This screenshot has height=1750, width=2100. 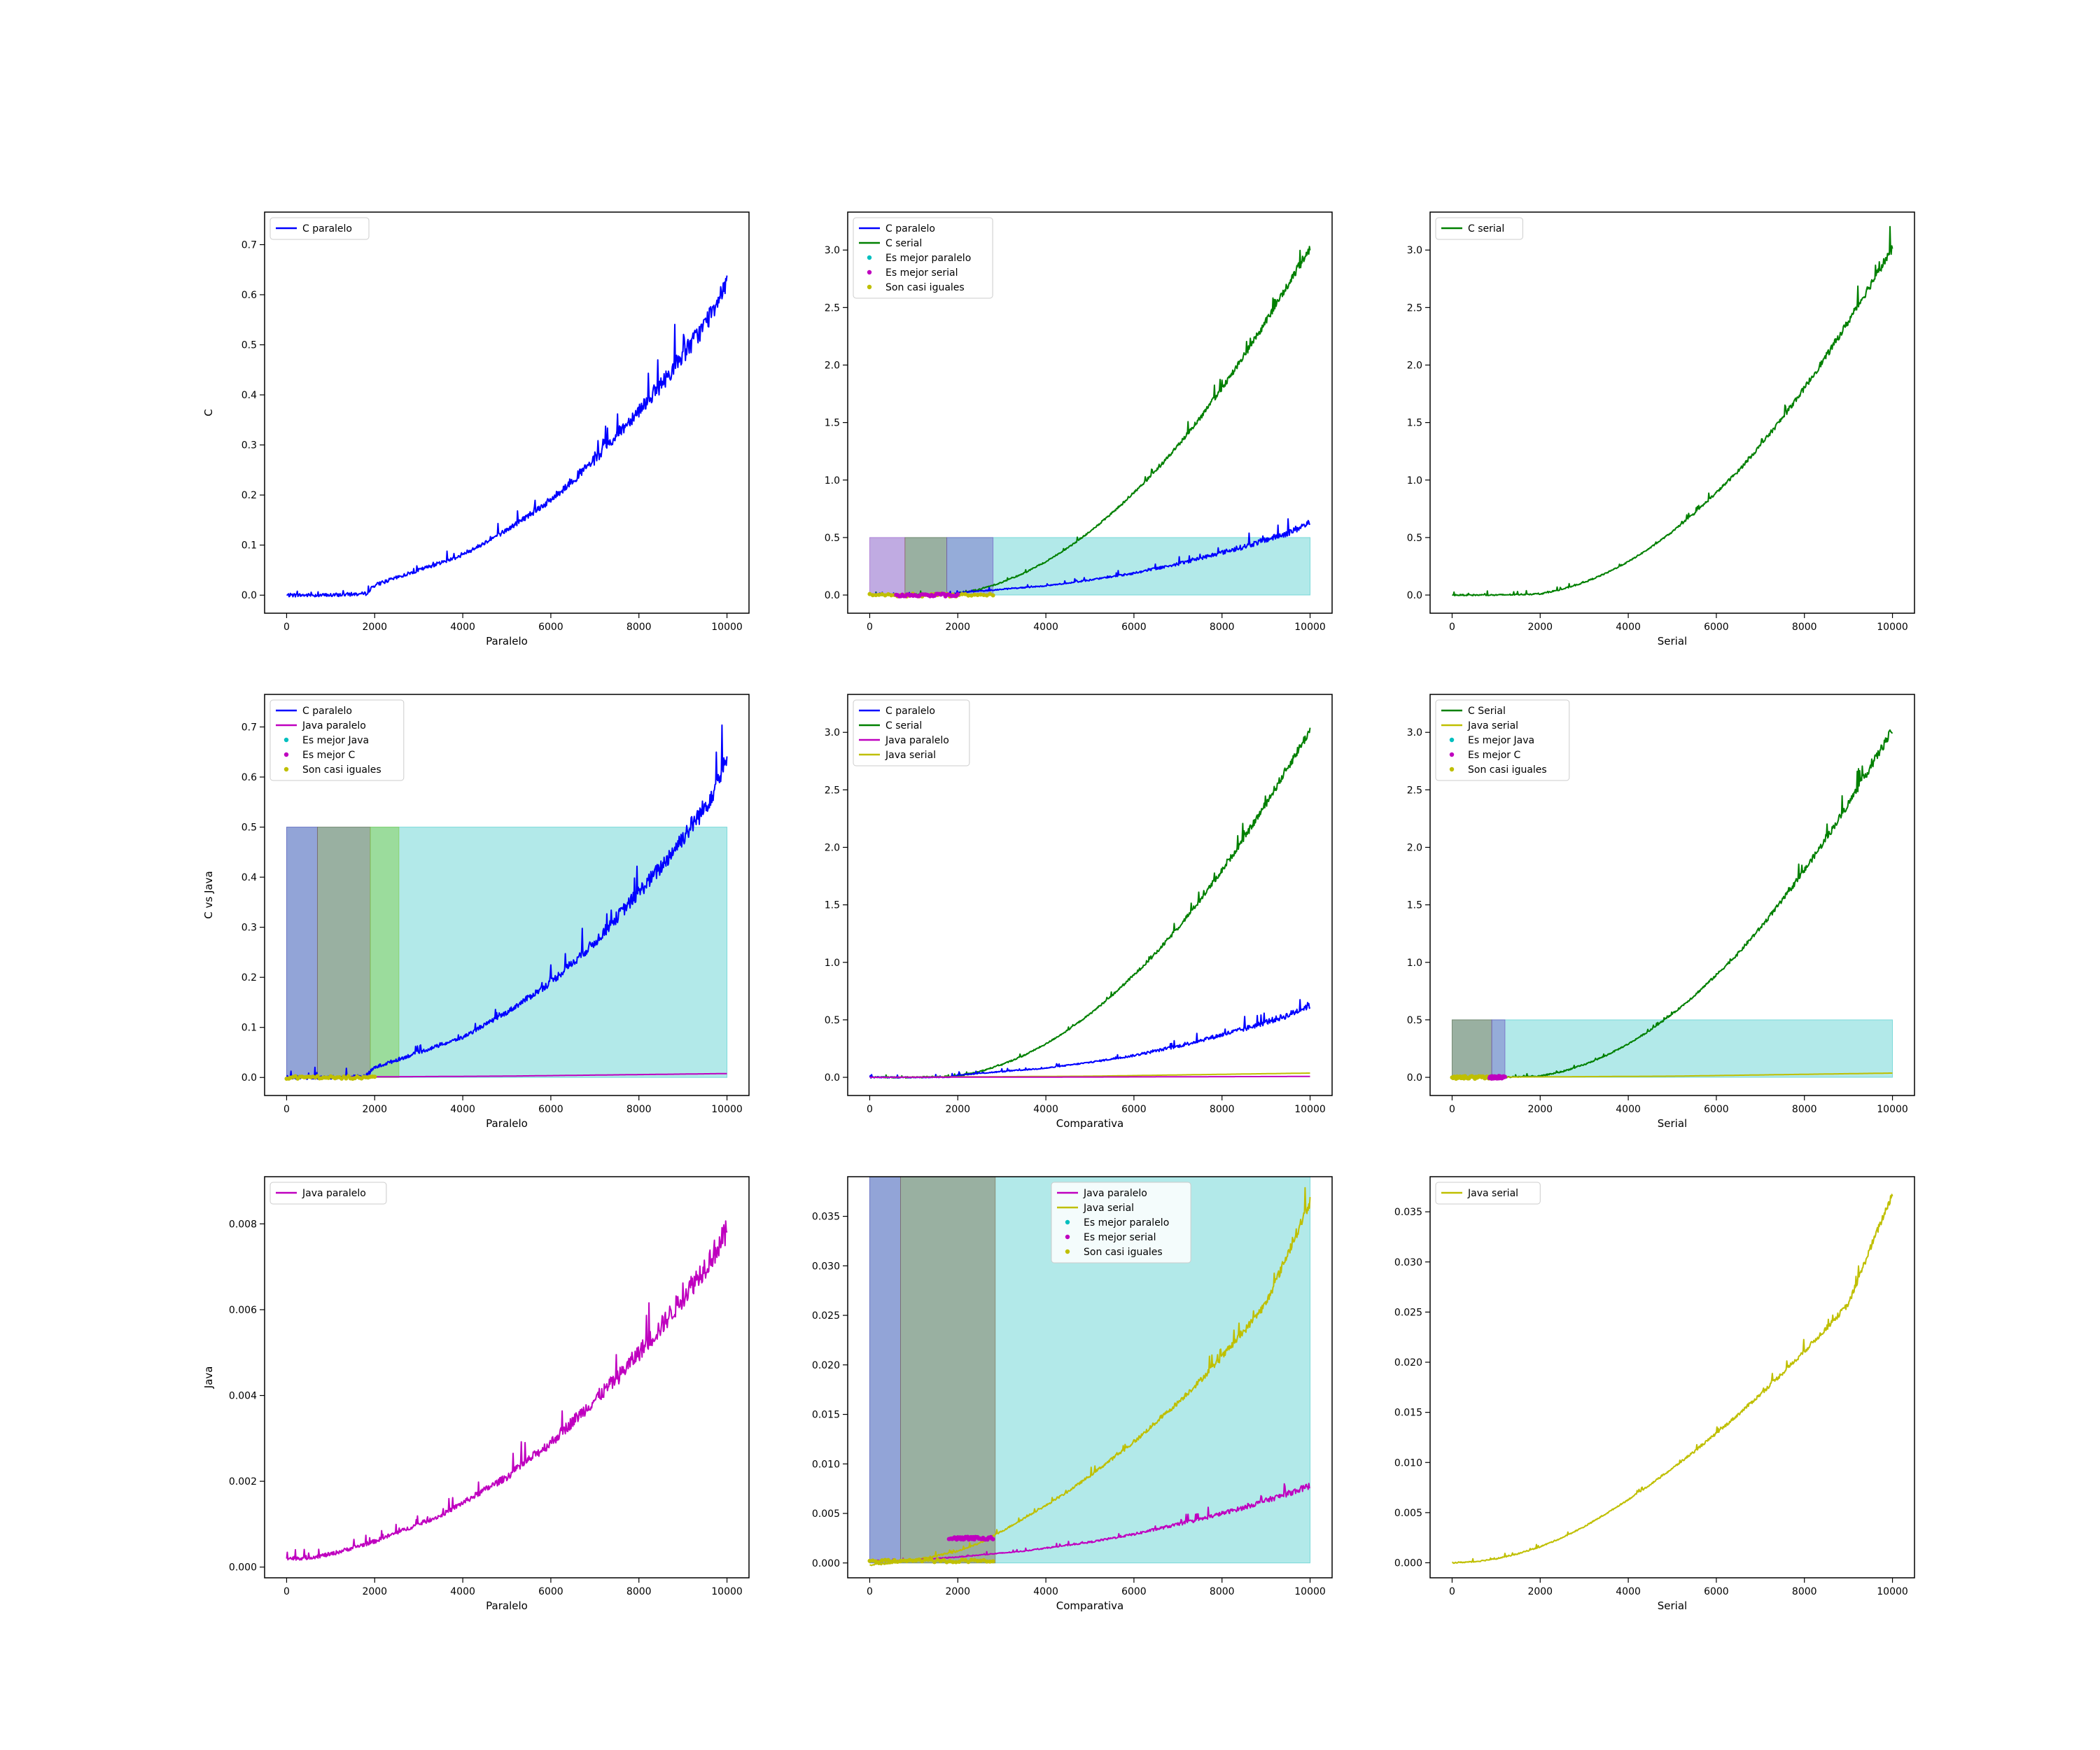 I want to click on legend: C paralelo, so click(x=320, y=228).